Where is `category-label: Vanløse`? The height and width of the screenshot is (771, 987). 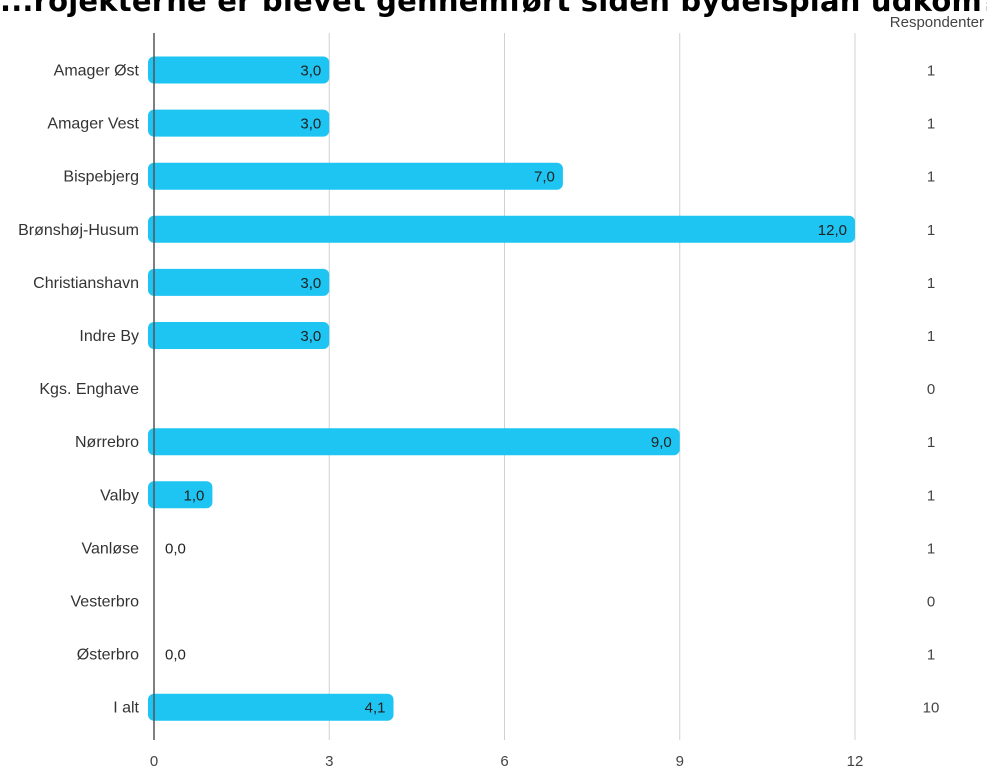
category-label: Vanløse is located at coordinates (110, 548).